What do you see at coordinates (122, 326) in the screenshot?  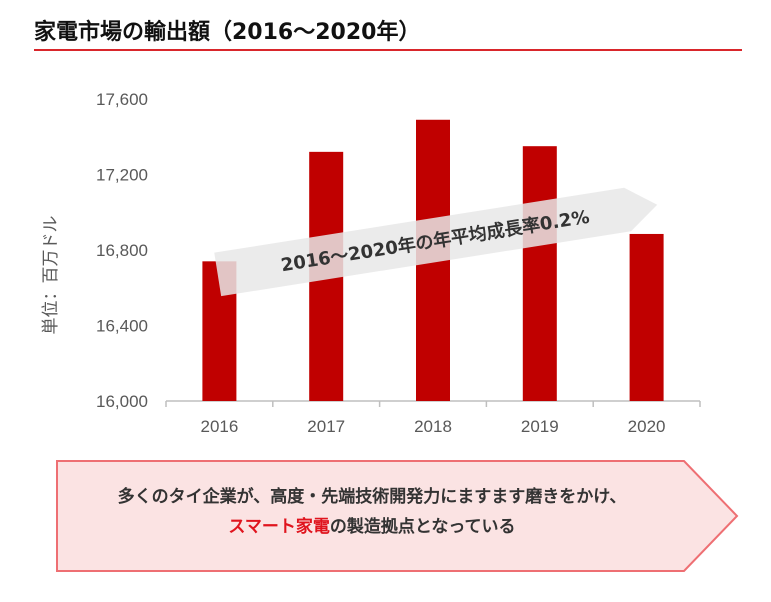 I see `y-tick-label: 16,400` at bounding box center [122, 326].